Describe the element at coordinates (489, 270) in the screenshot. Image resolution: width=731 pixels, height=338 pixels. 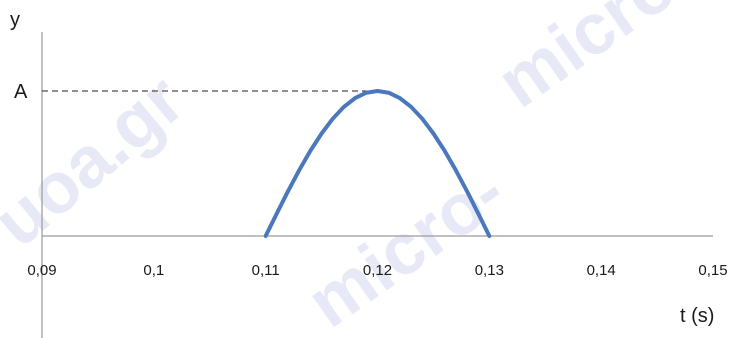
I see `x-tick-label: 0,13` at that location.